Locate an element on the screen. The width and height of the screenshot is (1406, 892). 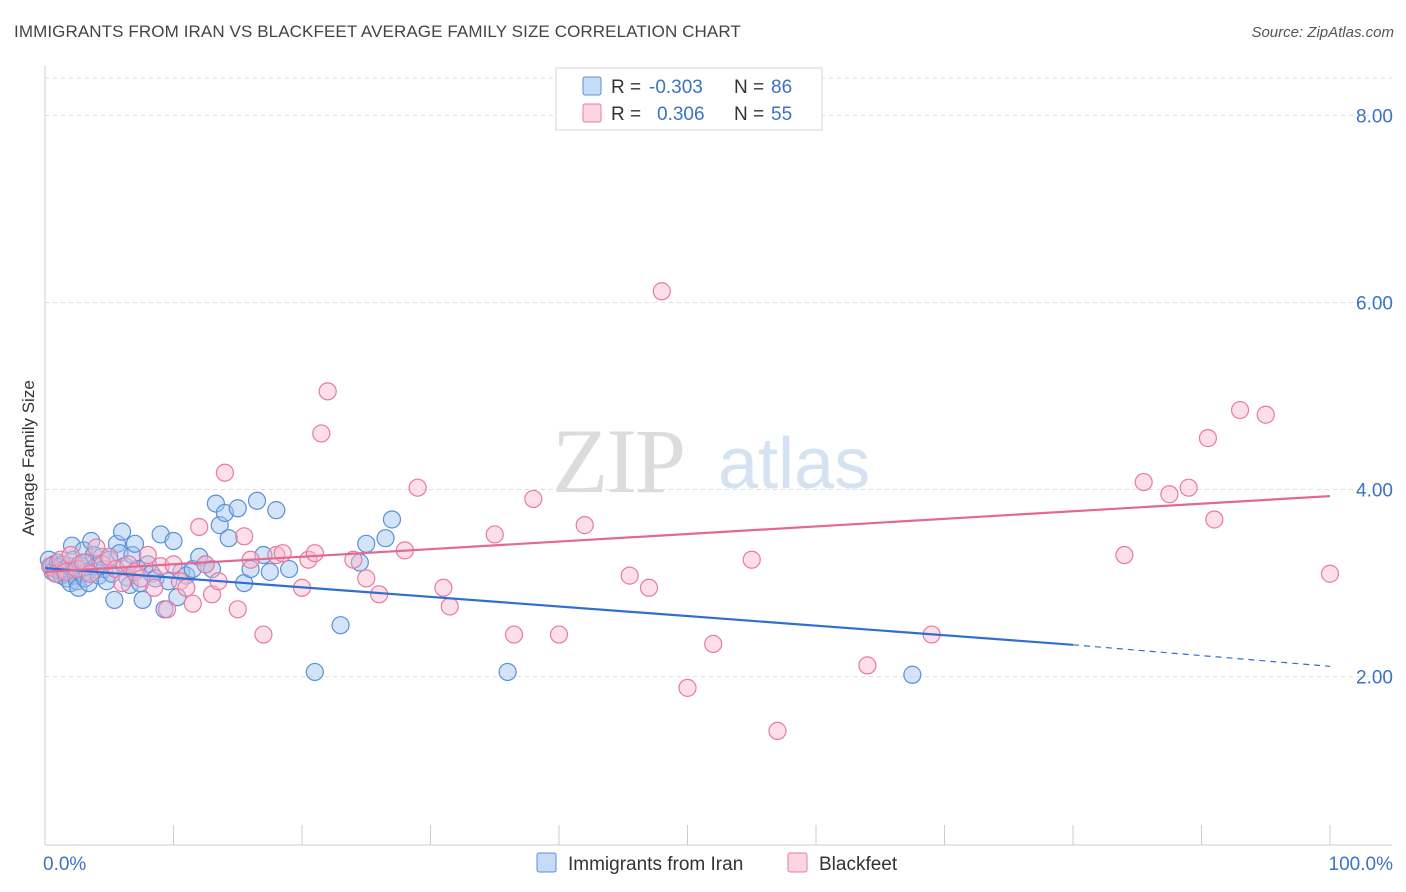
stats-n-value-blackfeet: 55 is located at coordinates (781, 114).